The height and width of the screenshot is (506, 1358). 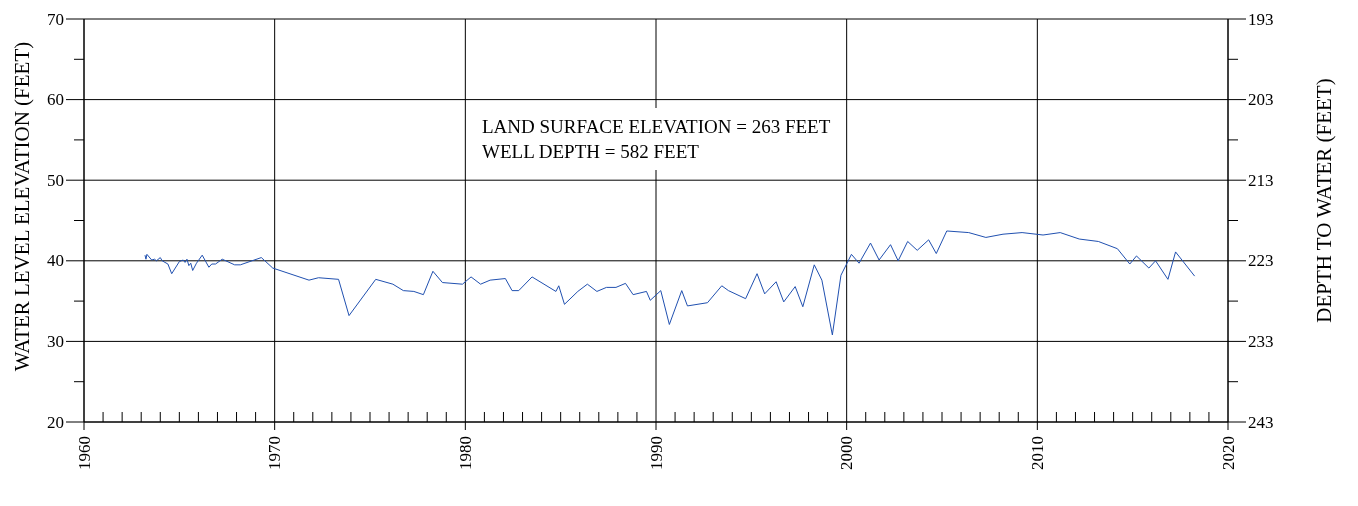 What do you see at coordinates (656, 127) in the screenshot?
I see `annotation: LAND SURFACE ELEVATION = 263 FEET` at bounding box center [656, 127].